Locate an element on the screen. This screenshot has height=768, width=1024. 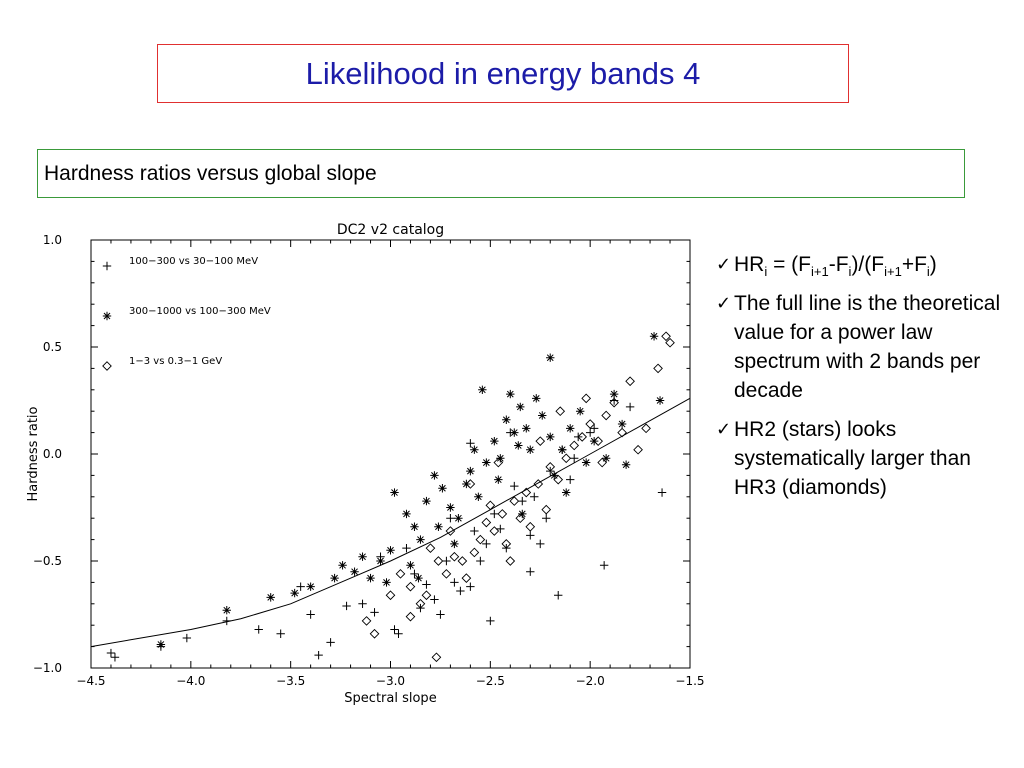
x-tick-label: −2.0 is located at coordinates (590, 681).